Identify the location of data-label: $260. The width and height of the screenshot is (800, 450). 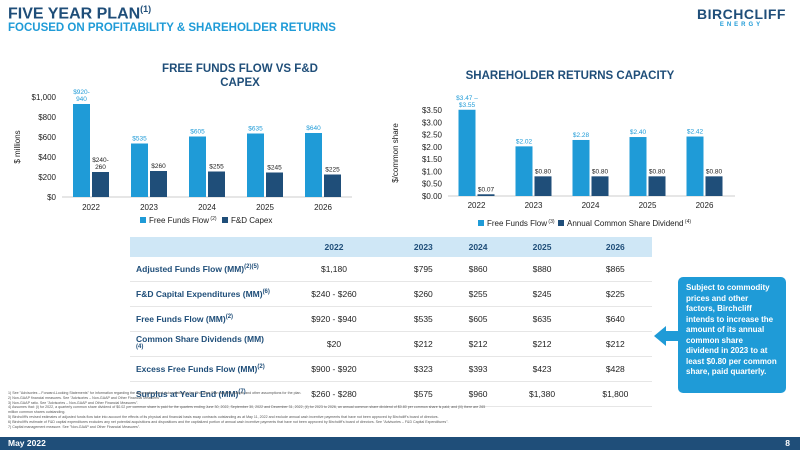
(158, 166).